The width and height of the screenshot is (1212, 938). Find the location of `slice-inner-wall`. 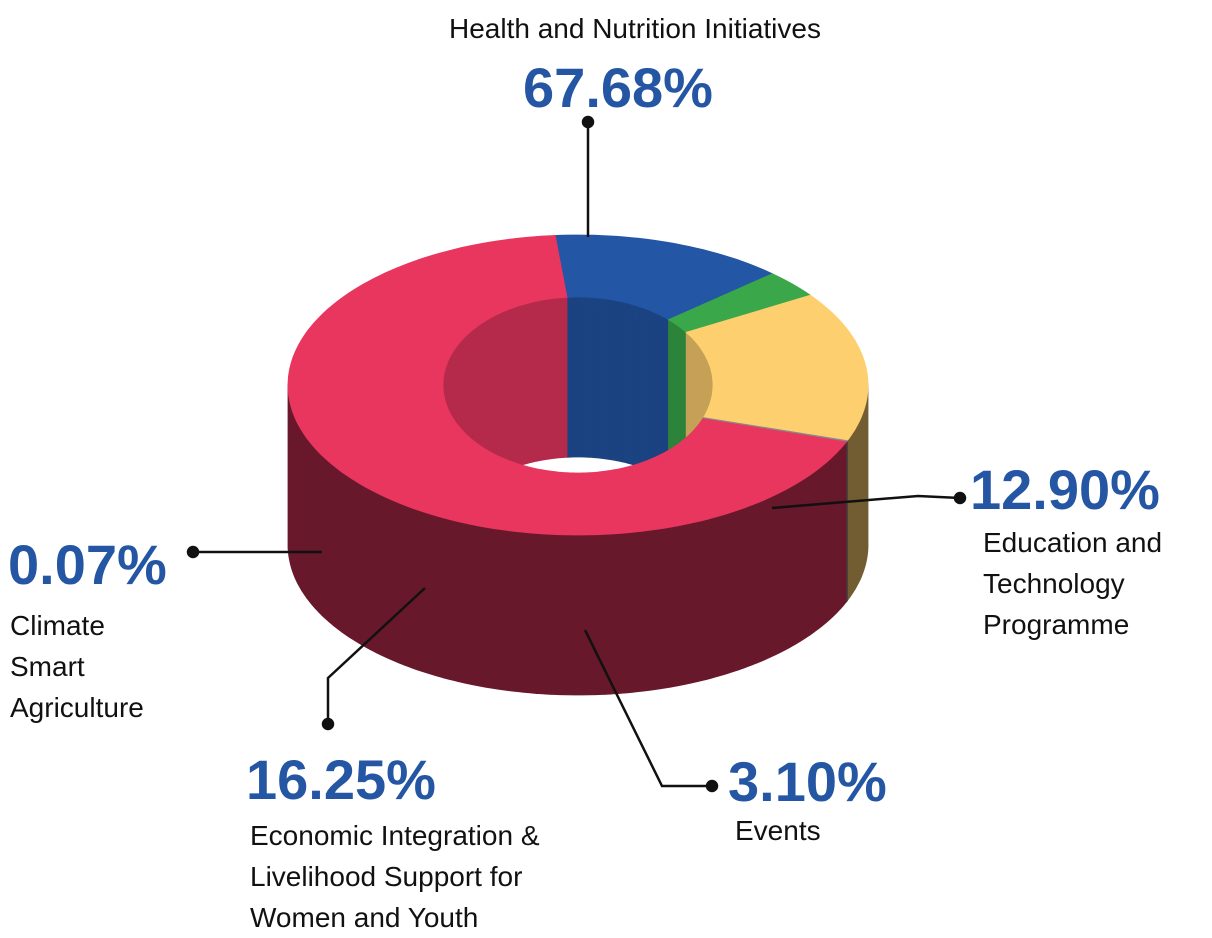

slice-inner-wall is located at coordinates (618, 388).